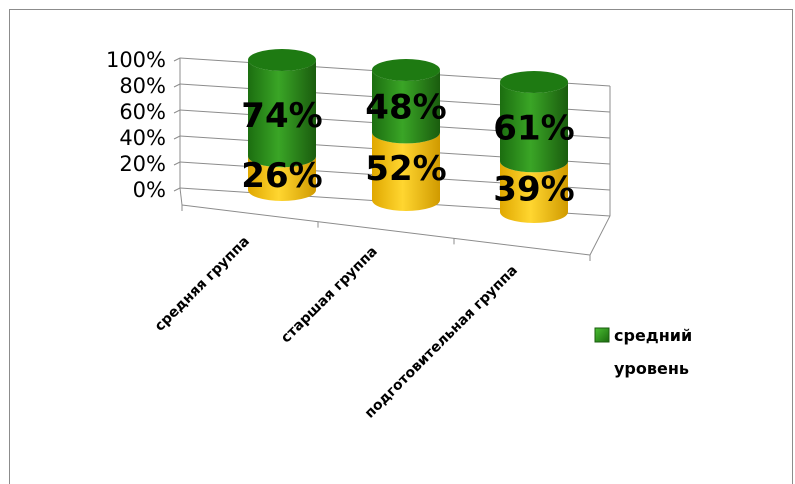 This screenshot has width=795, height=484. I want to click on legend-label-line1: средний, so click(653, 335).